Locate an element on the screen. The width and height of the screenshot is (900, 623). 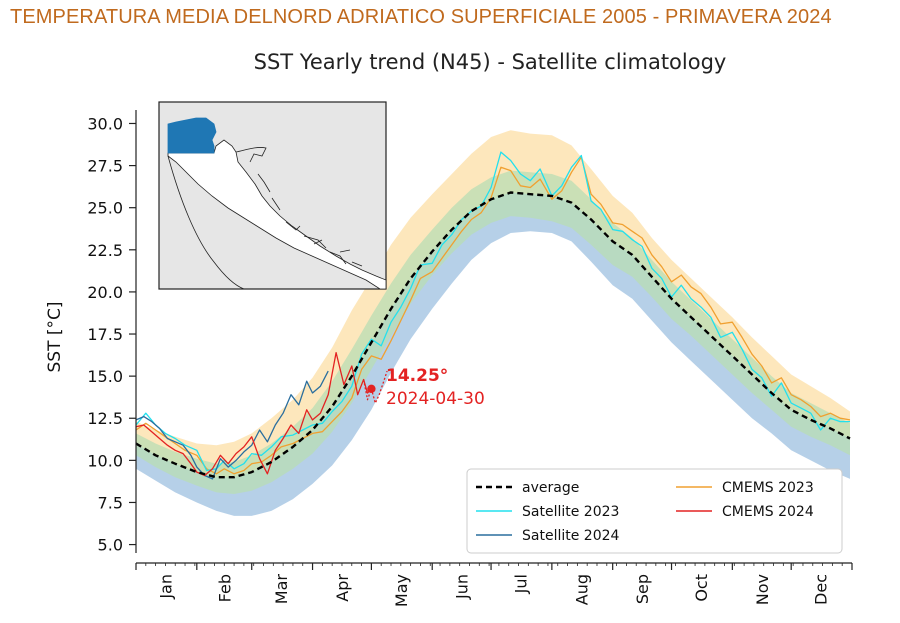
legend-label-average: average is located at coordinates (550, 488).